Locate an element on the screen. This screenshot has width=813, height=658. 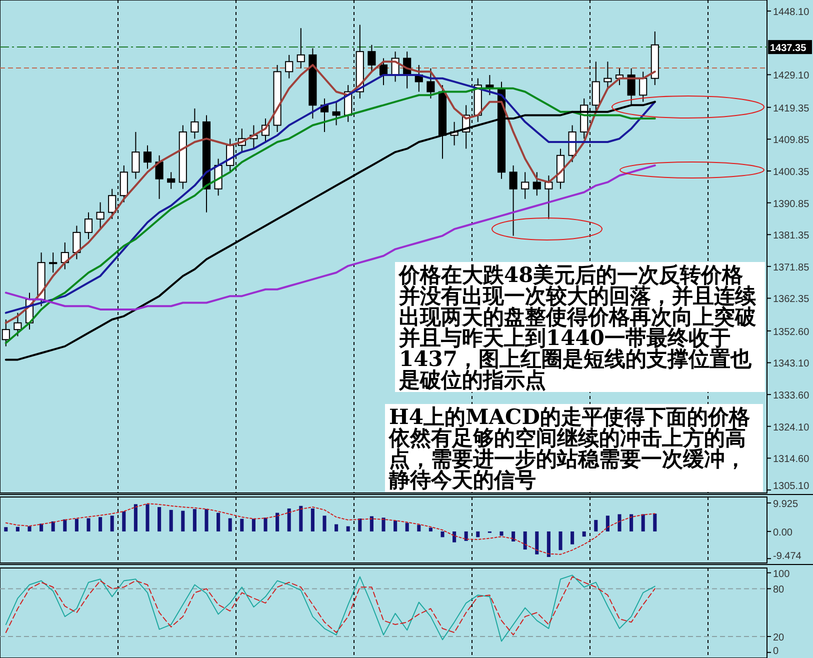
ytick: 0.00 is located at coordinates (782, 532).